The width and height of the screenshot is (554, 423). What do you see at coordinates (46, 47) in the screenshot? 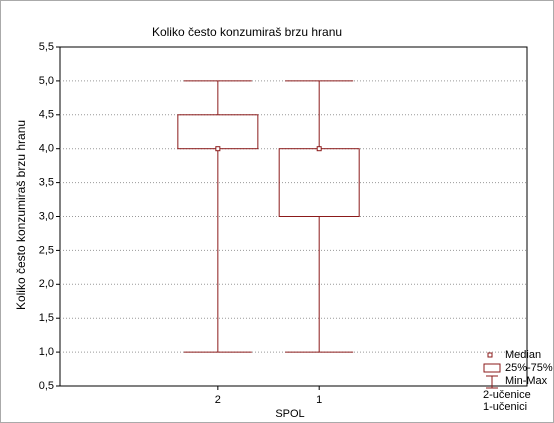
I see `y-tick-label: 5,5` at bounding box center [46, 47].